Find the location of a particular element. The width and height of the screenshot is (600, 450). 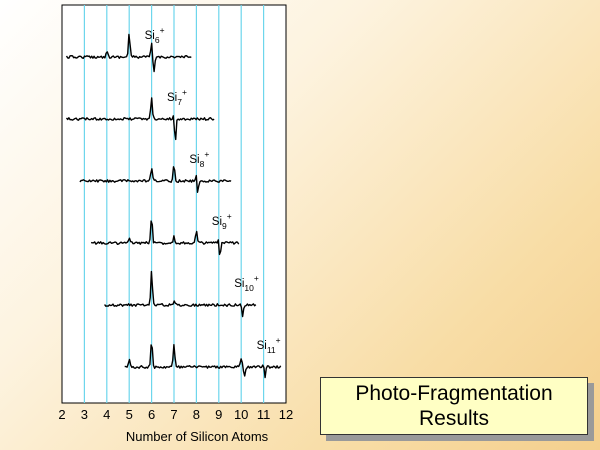

spectrum-trace-Si11+ is located at coordinates (203, 361).